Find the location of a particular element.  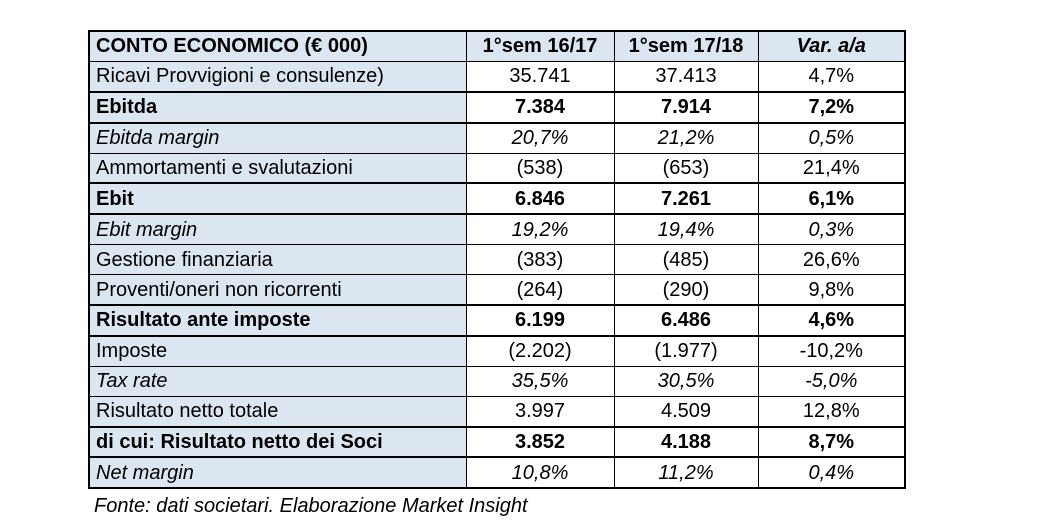

value-sem-17-18: 19,4% is located at coordinates (686, 229).